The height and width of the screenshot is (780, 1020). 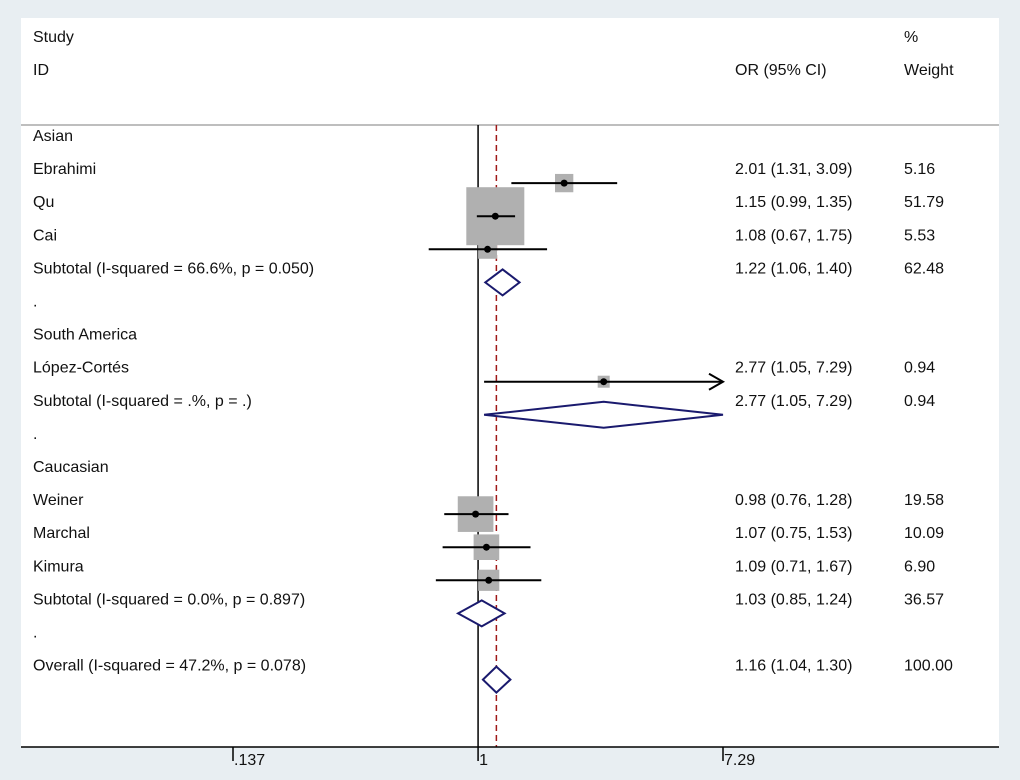 I want to click on header-or-ci: OR (95% CI), so click(x=781, y=70).